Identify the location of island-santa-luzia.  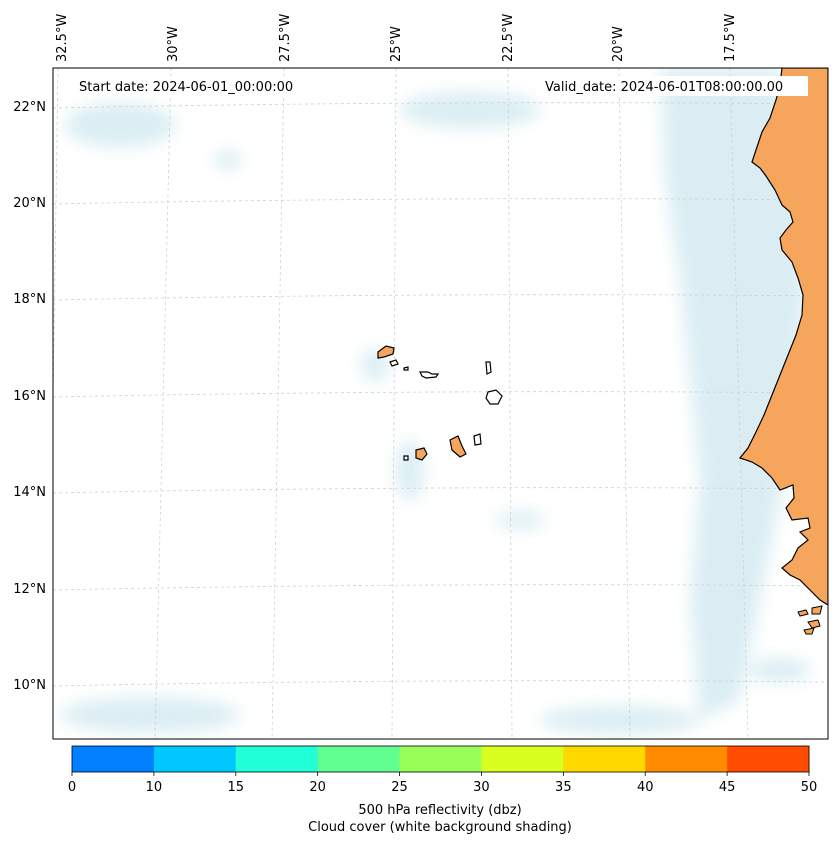
(406, 368).